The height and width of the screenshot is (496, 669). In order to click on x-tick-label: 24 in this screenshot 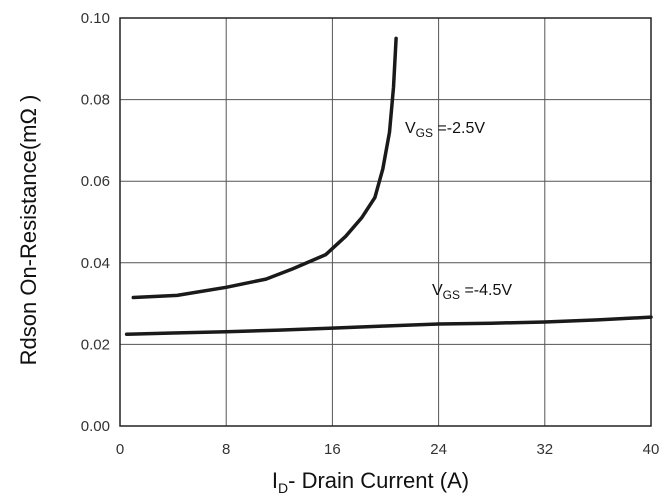, I will do `click(438, 449)`.